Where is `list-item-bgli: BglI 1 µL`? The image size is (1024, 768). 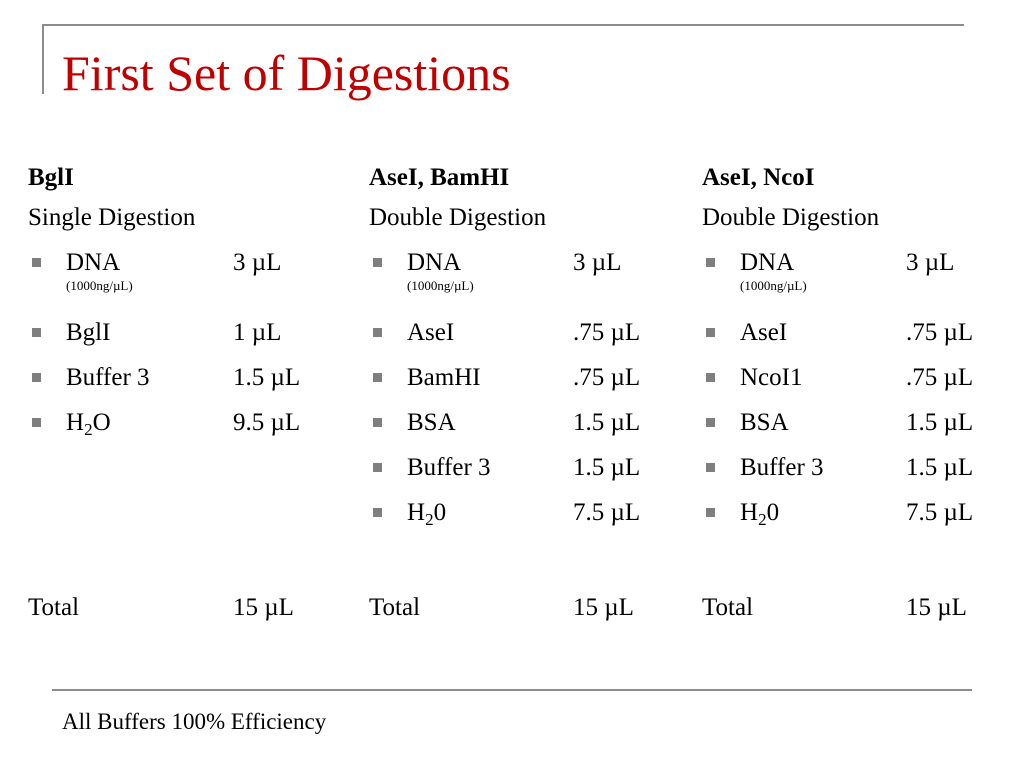 list-item-bgli: BglI 1 µL is located at coordinates (178, 337).